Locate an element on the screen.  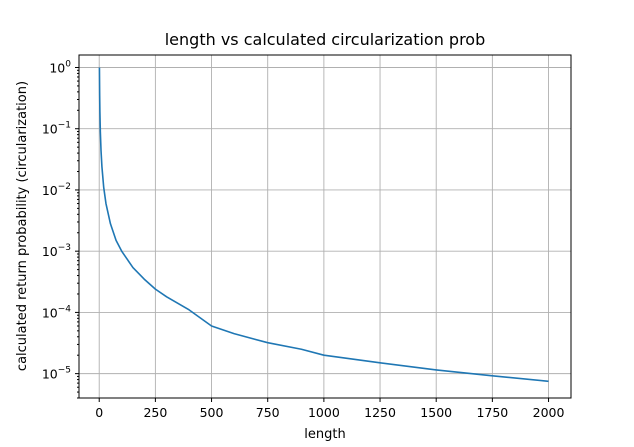
x-axis-ticks: 0 250 500 750 1000 1250 1500 1750 2000 is located at coordinates (329, 409).